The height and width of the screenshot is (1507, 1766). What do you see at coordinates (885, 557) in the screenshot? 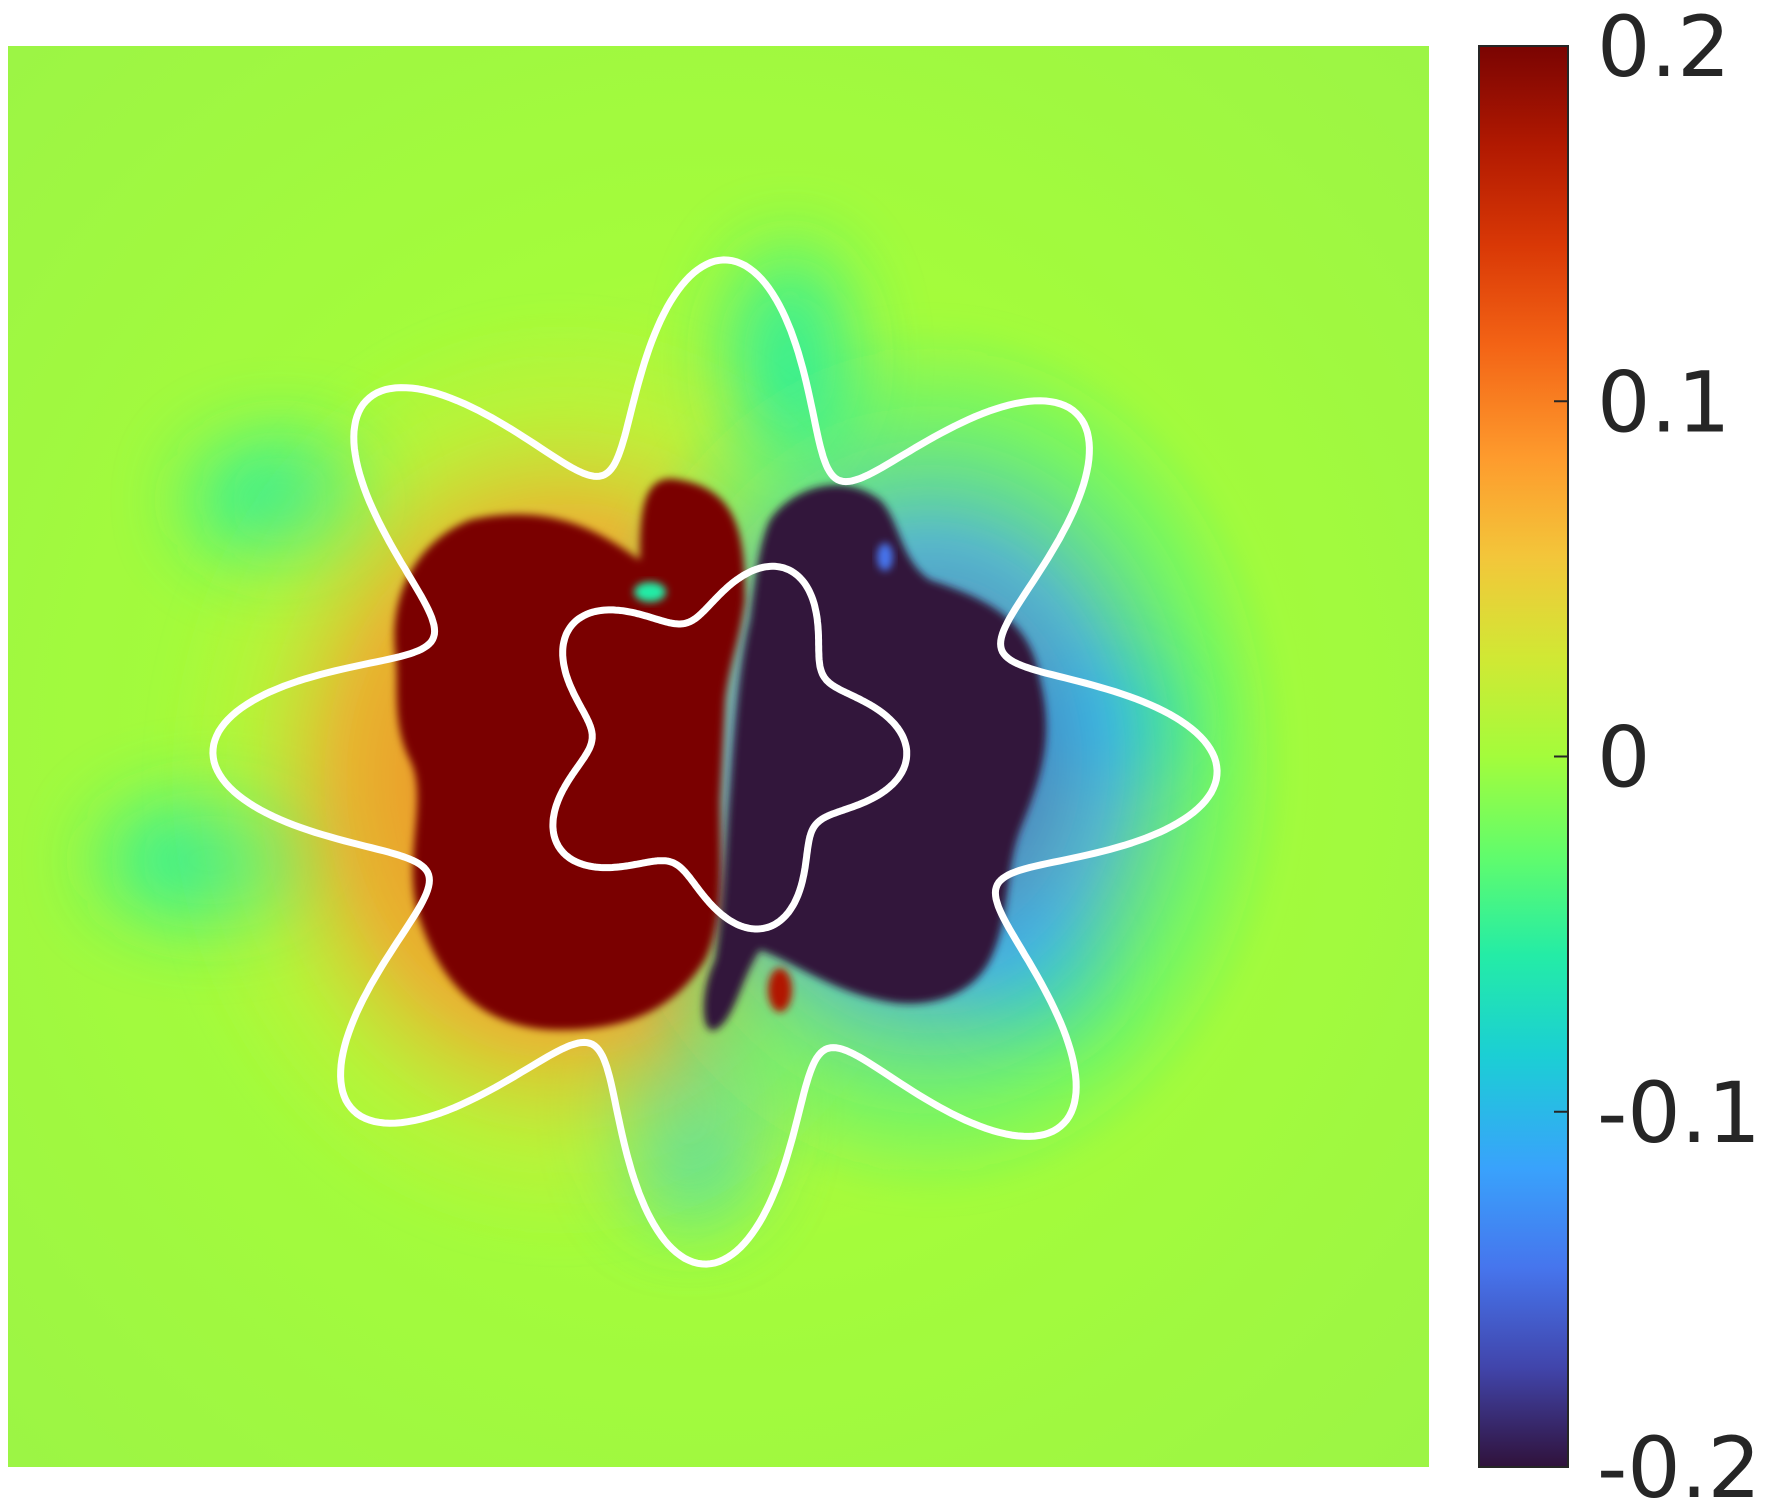
I see `small-negative-spot` at bounding box center [885, 557].